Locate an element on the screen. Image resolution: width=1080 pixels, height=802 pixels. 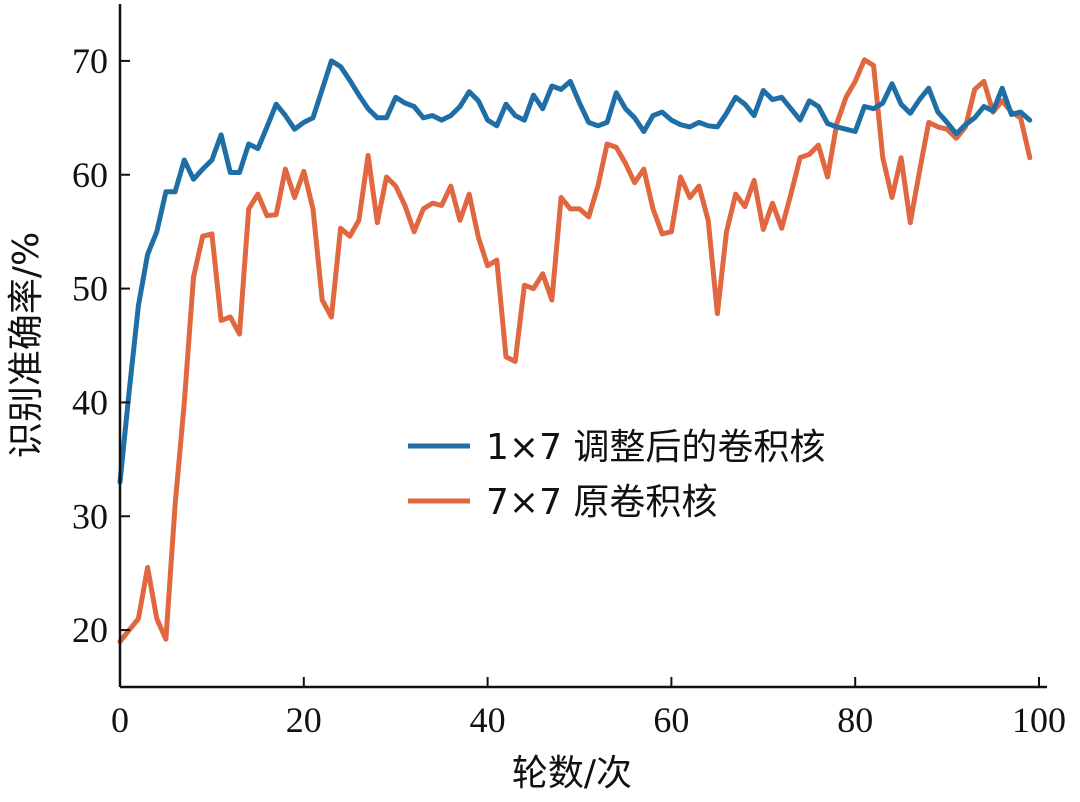
y-tick-label-4: 60 is located at coordinates (90, 175).